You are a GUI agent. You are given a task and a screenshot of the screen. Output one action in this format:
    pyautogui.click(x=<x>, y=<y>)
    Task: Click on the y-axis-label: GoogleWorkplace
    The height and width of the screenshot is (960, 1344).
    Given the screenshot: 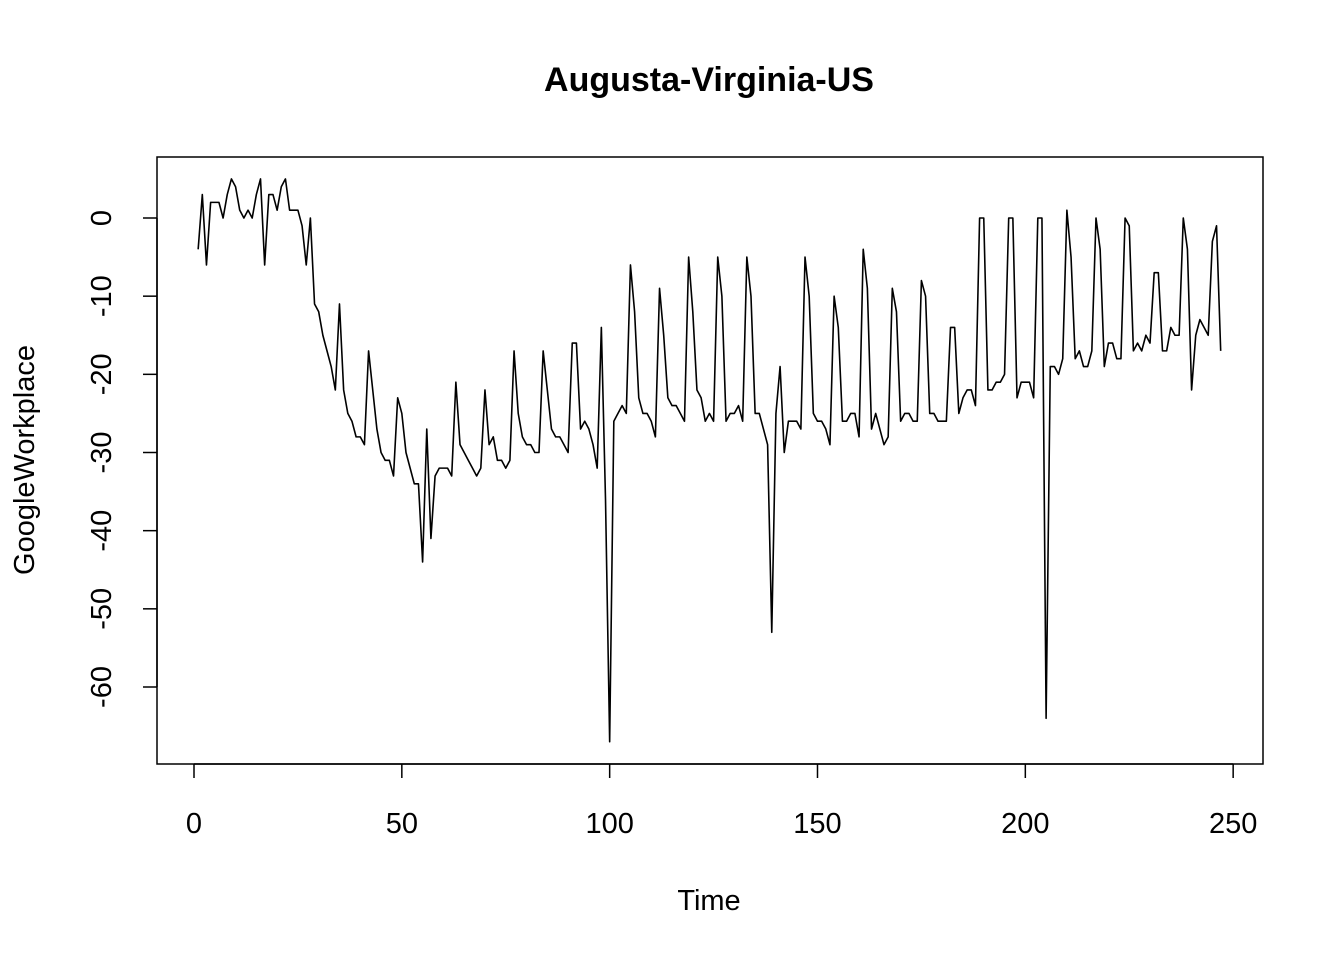 What is the action you would take?
    pyautogui.click(x=25, y=460)
    